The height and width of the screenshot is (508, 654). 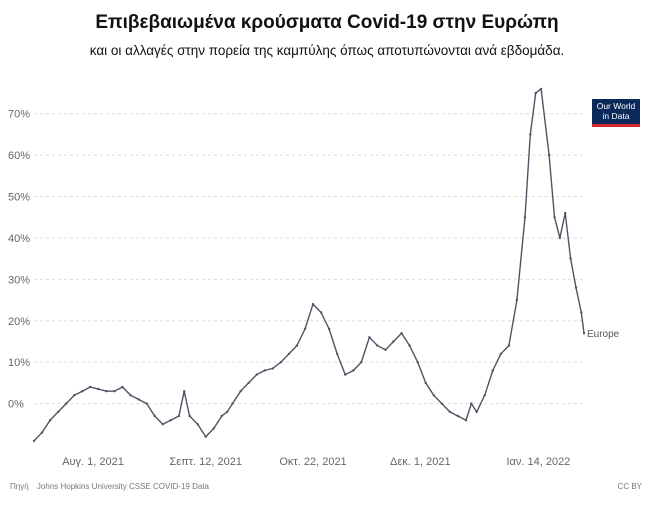 I want to click on source-label: Πηγή, so click(x=19, y=486).